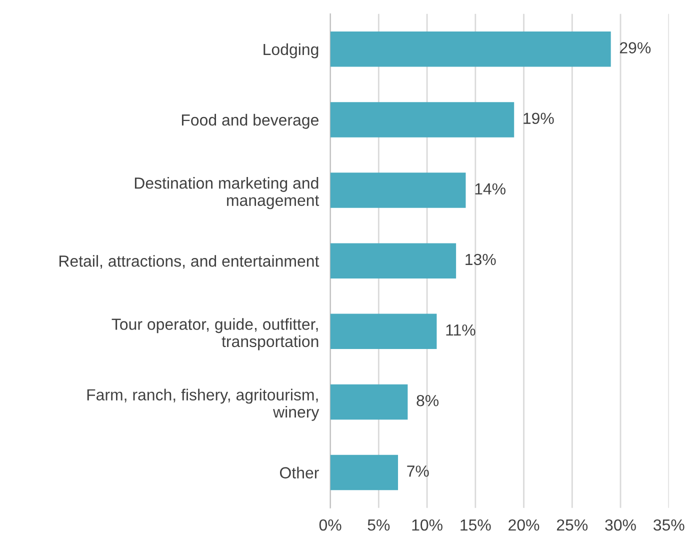  Describe the element at coordinates (250, 121) in the screenshot. I see `y-tick-label: Food and beverage` at that location.